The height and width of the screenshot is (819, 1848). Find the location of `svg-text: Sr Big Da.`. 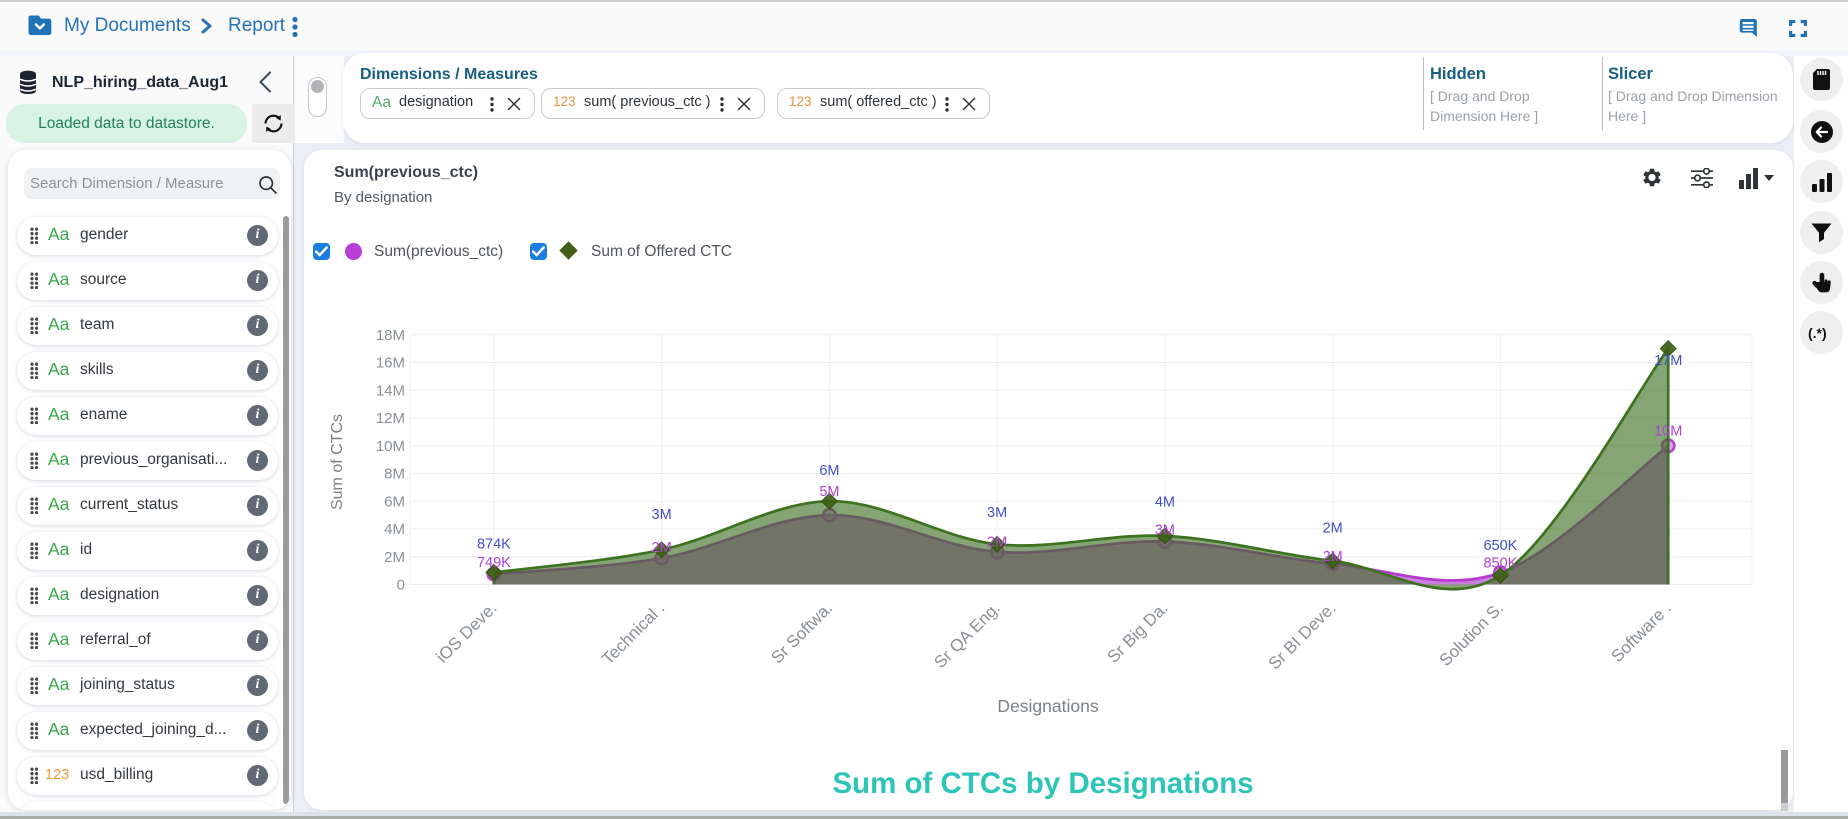

svg-text: Sr Big Da. is located at coordinates (1138, 632).